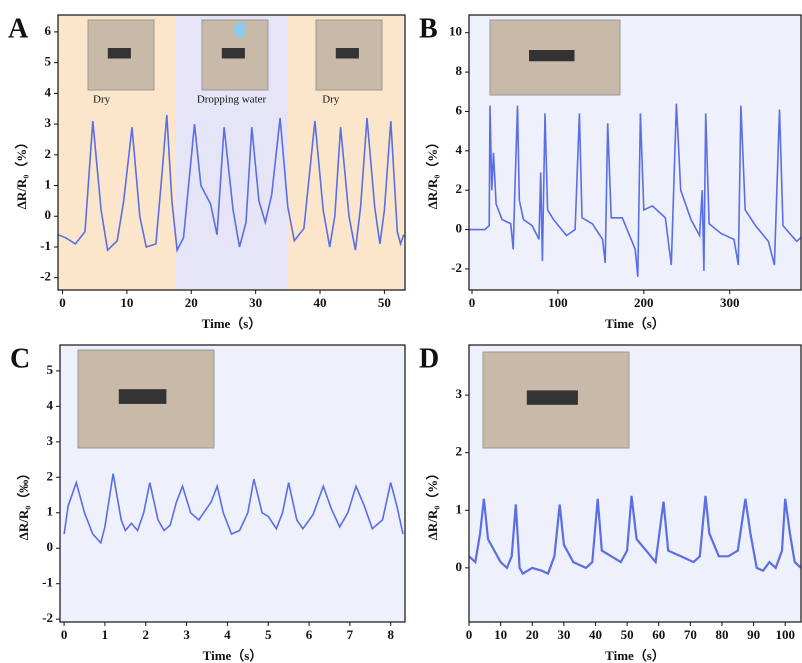 Image resolution: width=802 pixels, height=663 pixels. Describe the element at coordinates (18, 28) in the screenshot. I see `panel-letter: A` at that location.